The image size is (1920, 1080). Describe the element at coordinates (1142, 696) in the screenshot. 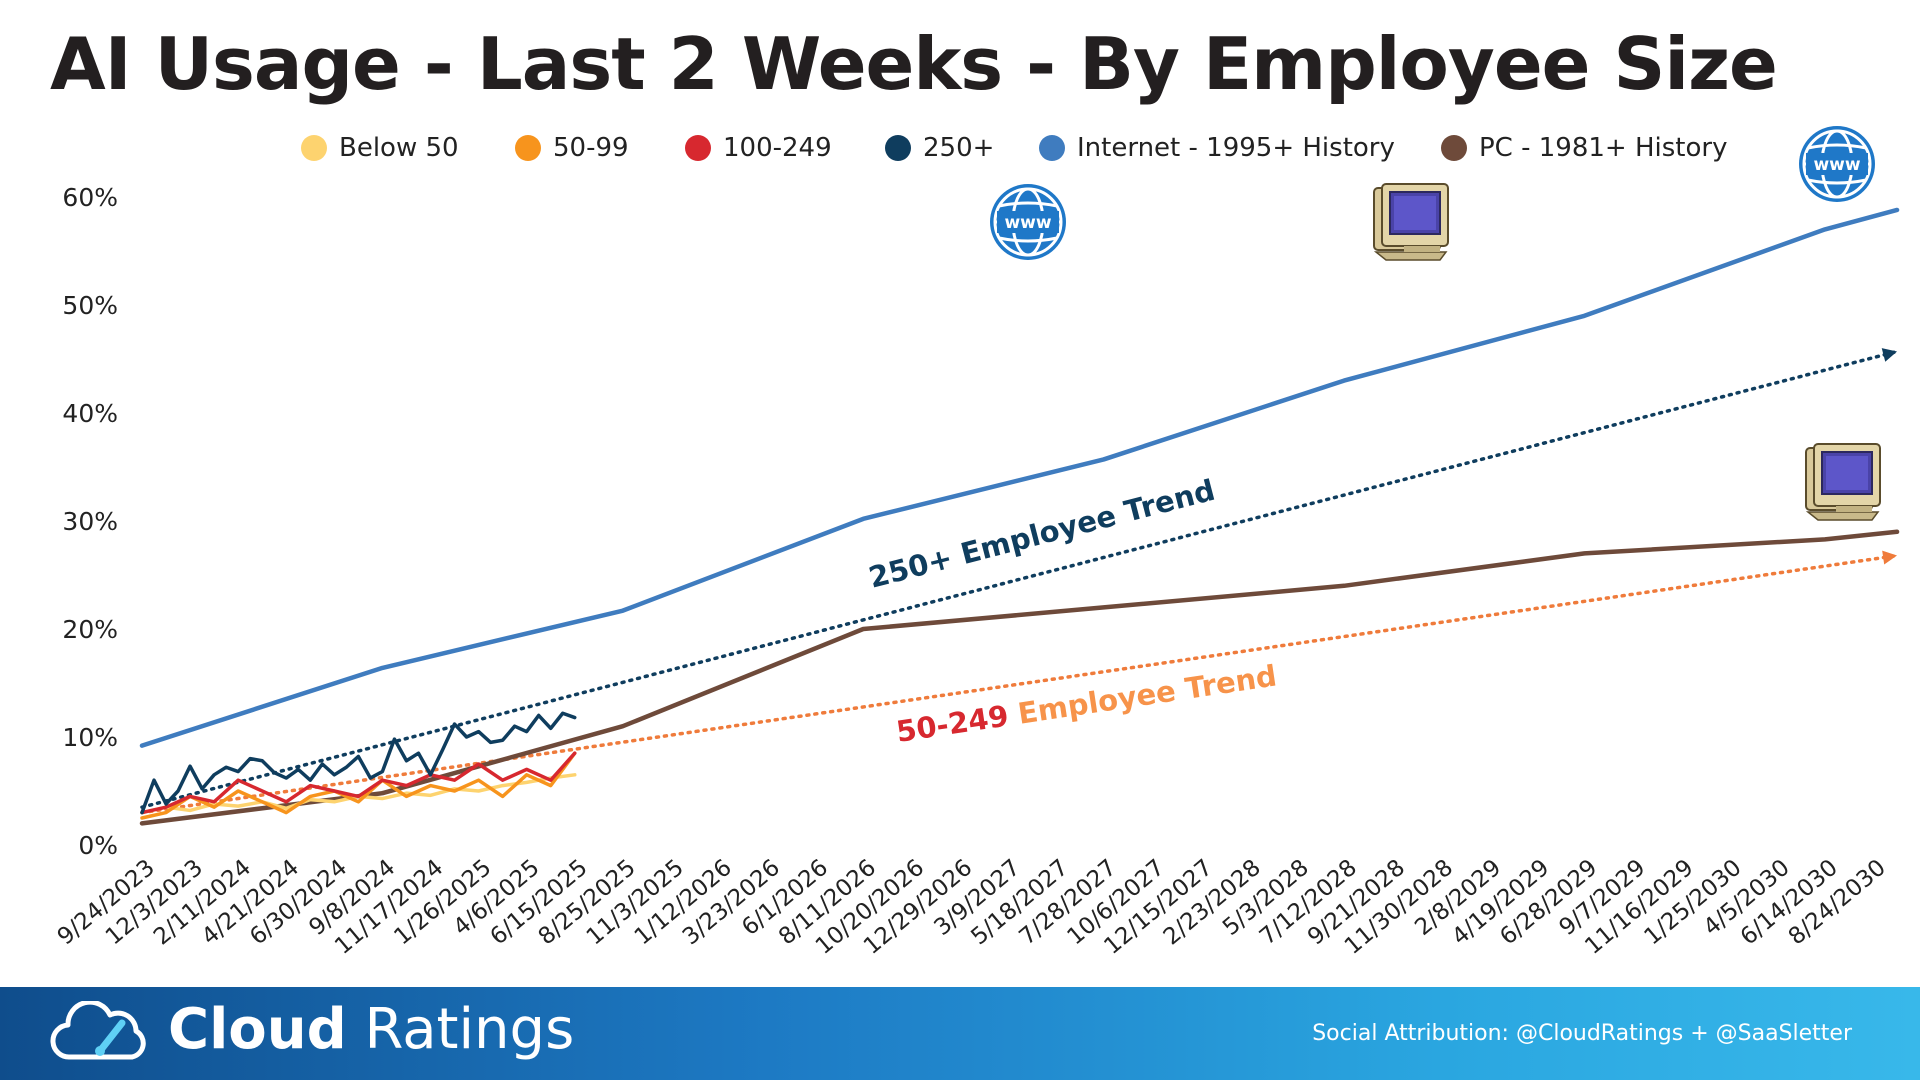

I see `annotation-text: Employee Trend` at that location.